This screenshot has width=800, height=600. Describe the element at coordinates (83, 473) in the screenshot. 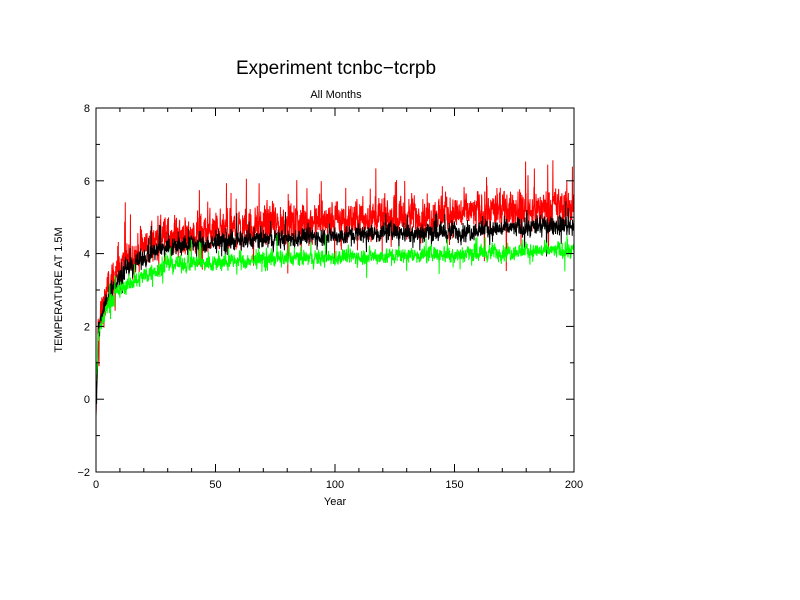

I see `y-tick-label: −2` at that location.